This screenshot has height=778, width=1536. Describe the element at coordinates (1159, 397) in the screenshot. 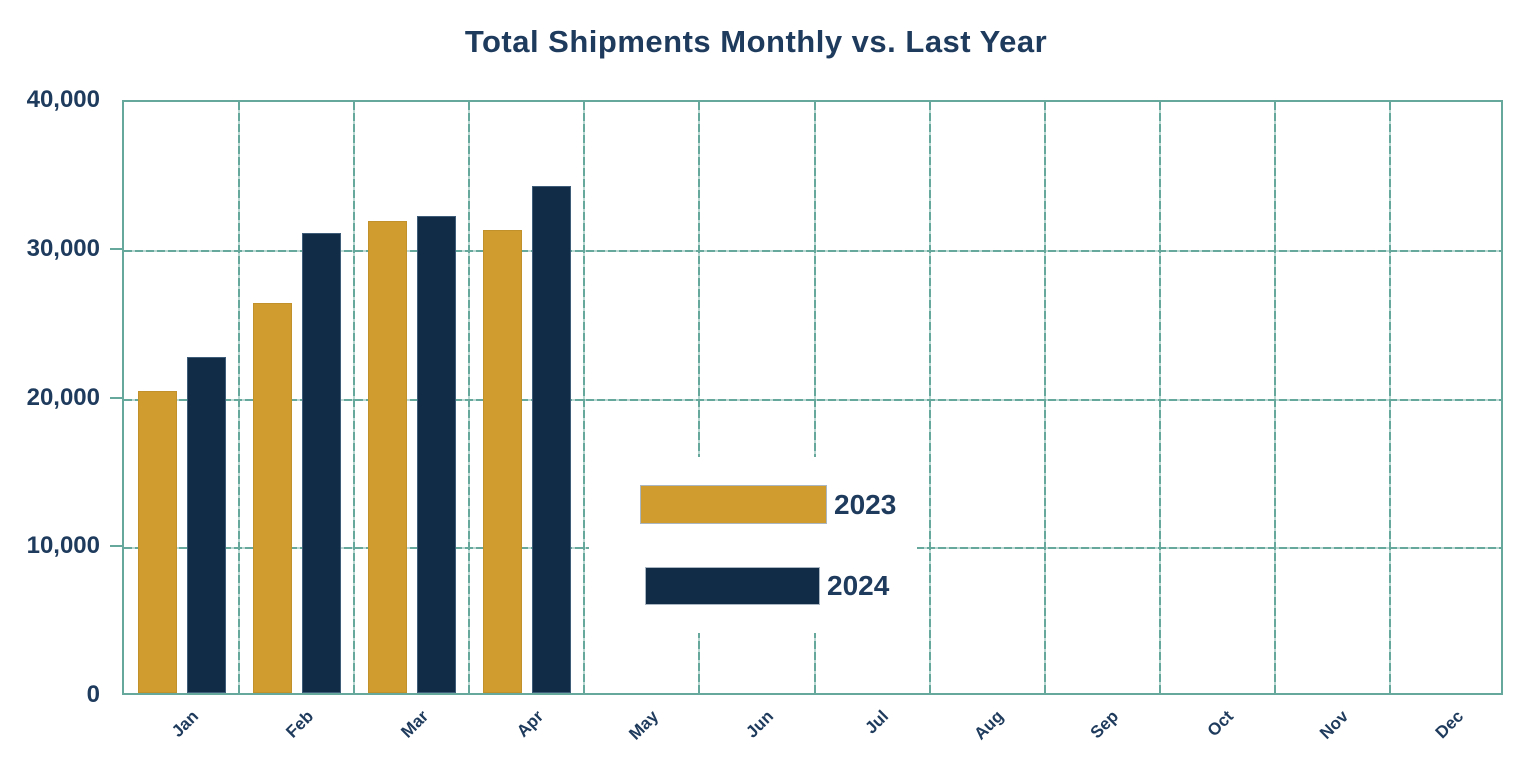

I see `gridline-vertical-sep-oct` at that location.